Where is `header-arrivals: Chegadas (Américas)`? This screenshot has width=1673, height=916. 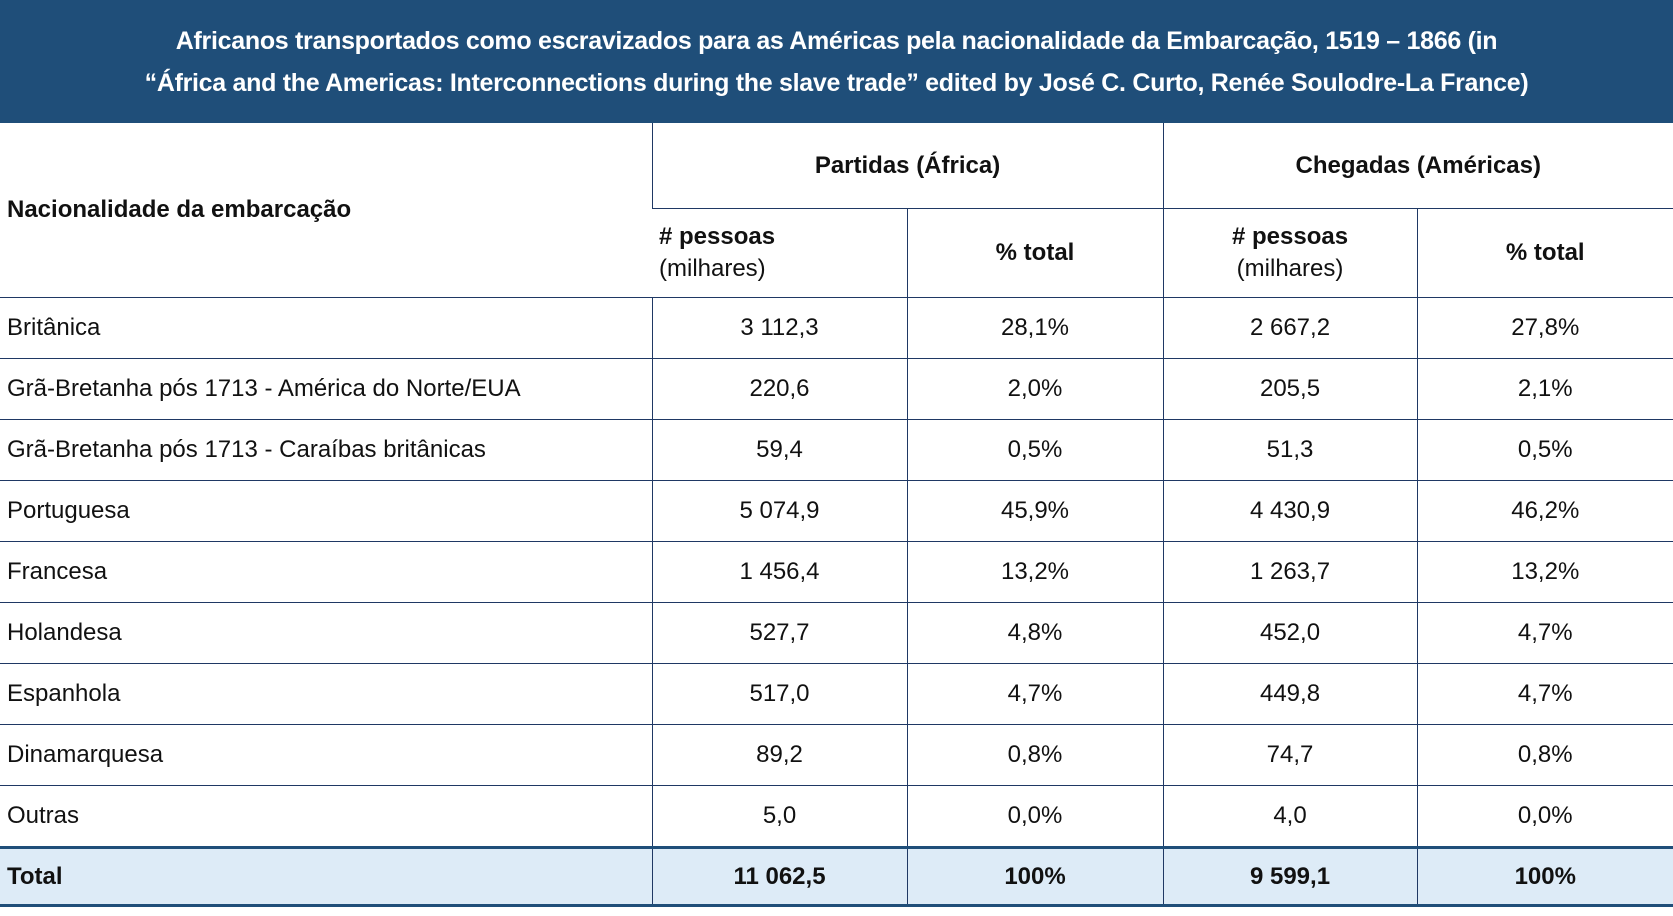 header-arrivals: Chegadas (Américas) is located at coordinates (1417, 166).